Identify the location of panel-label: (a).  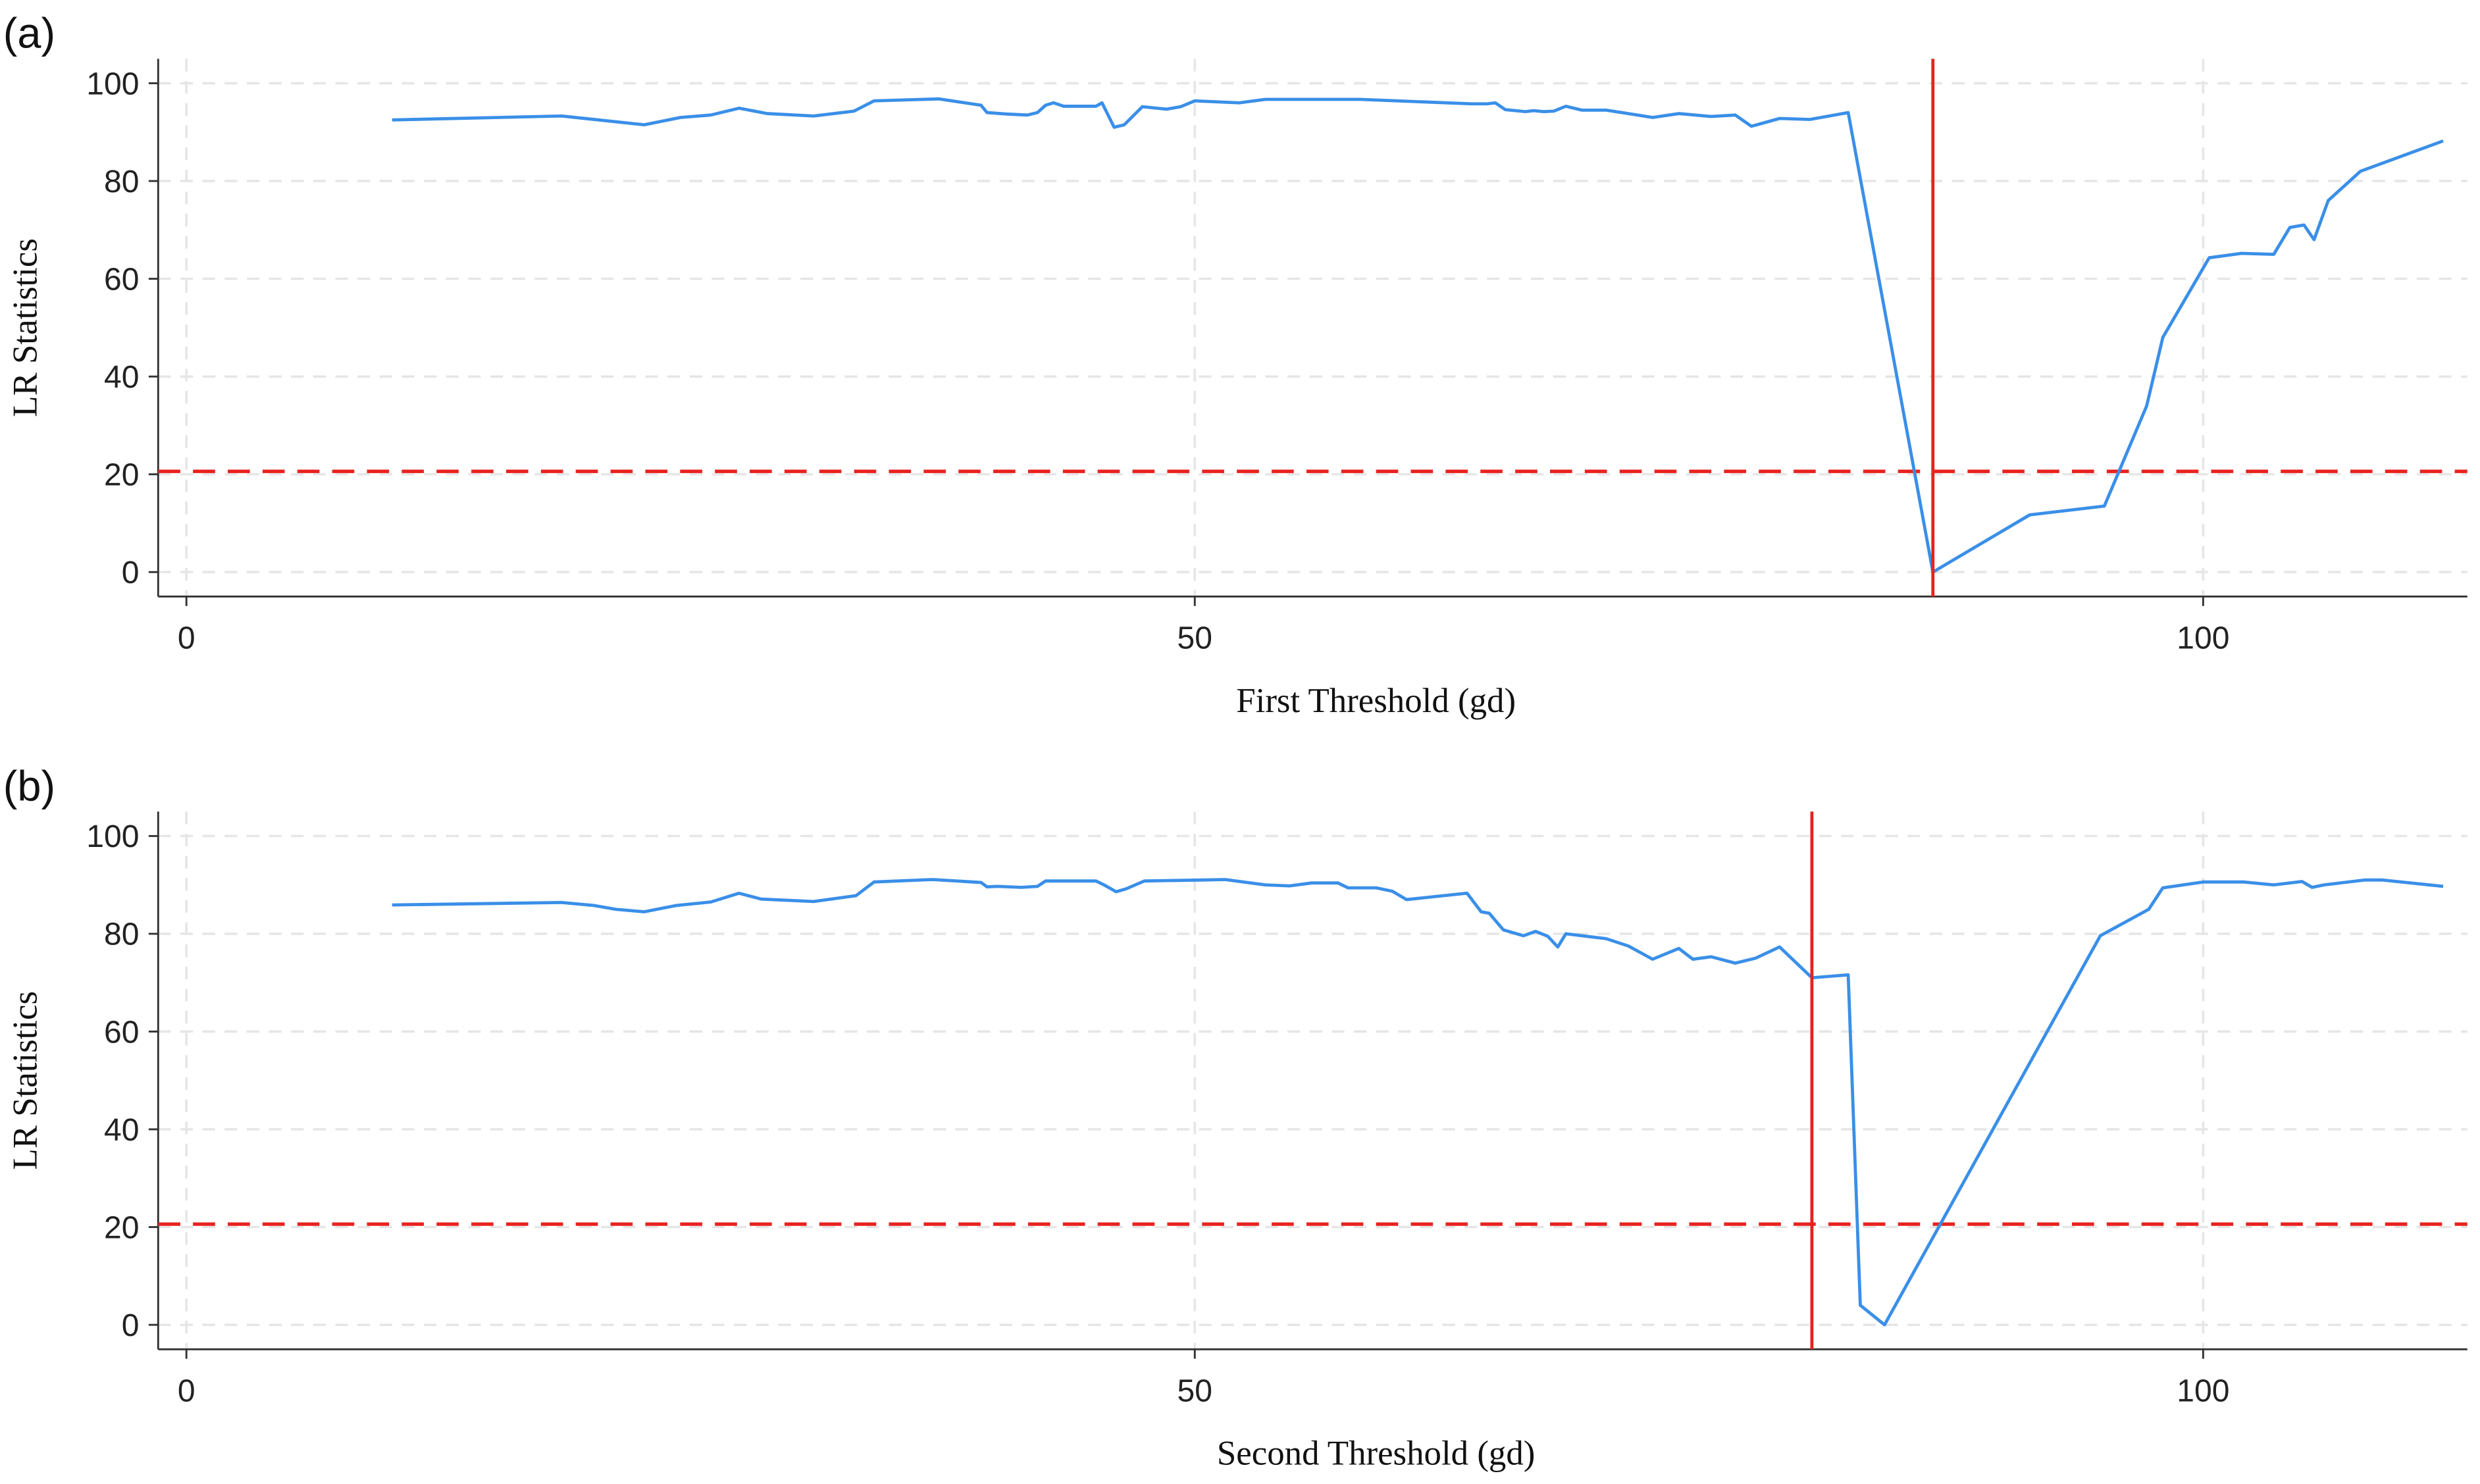
(29, 33).